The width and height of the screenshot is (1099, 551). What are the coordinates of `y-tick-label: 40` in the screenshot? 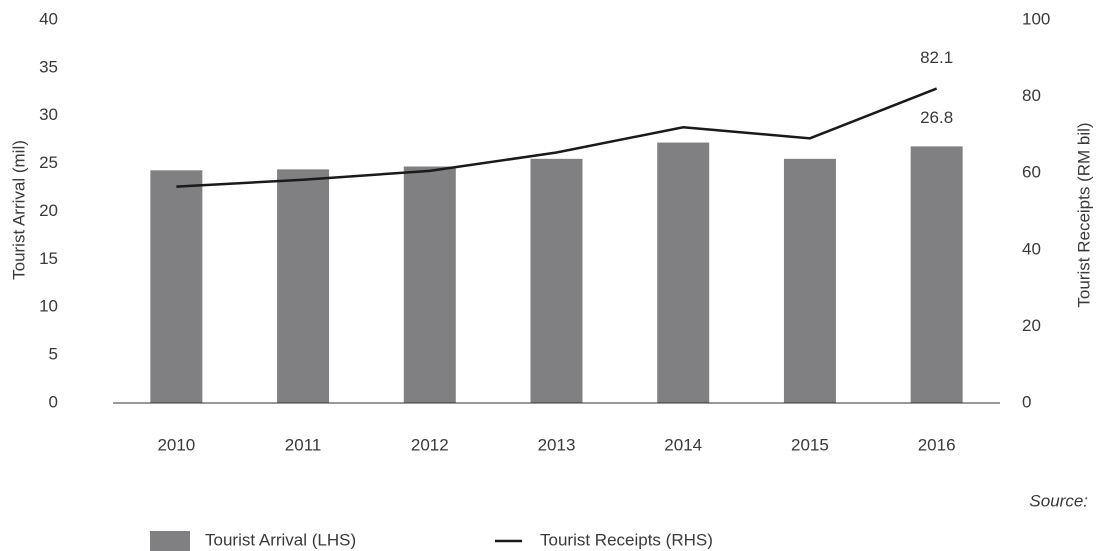 It's located at (48, 18).